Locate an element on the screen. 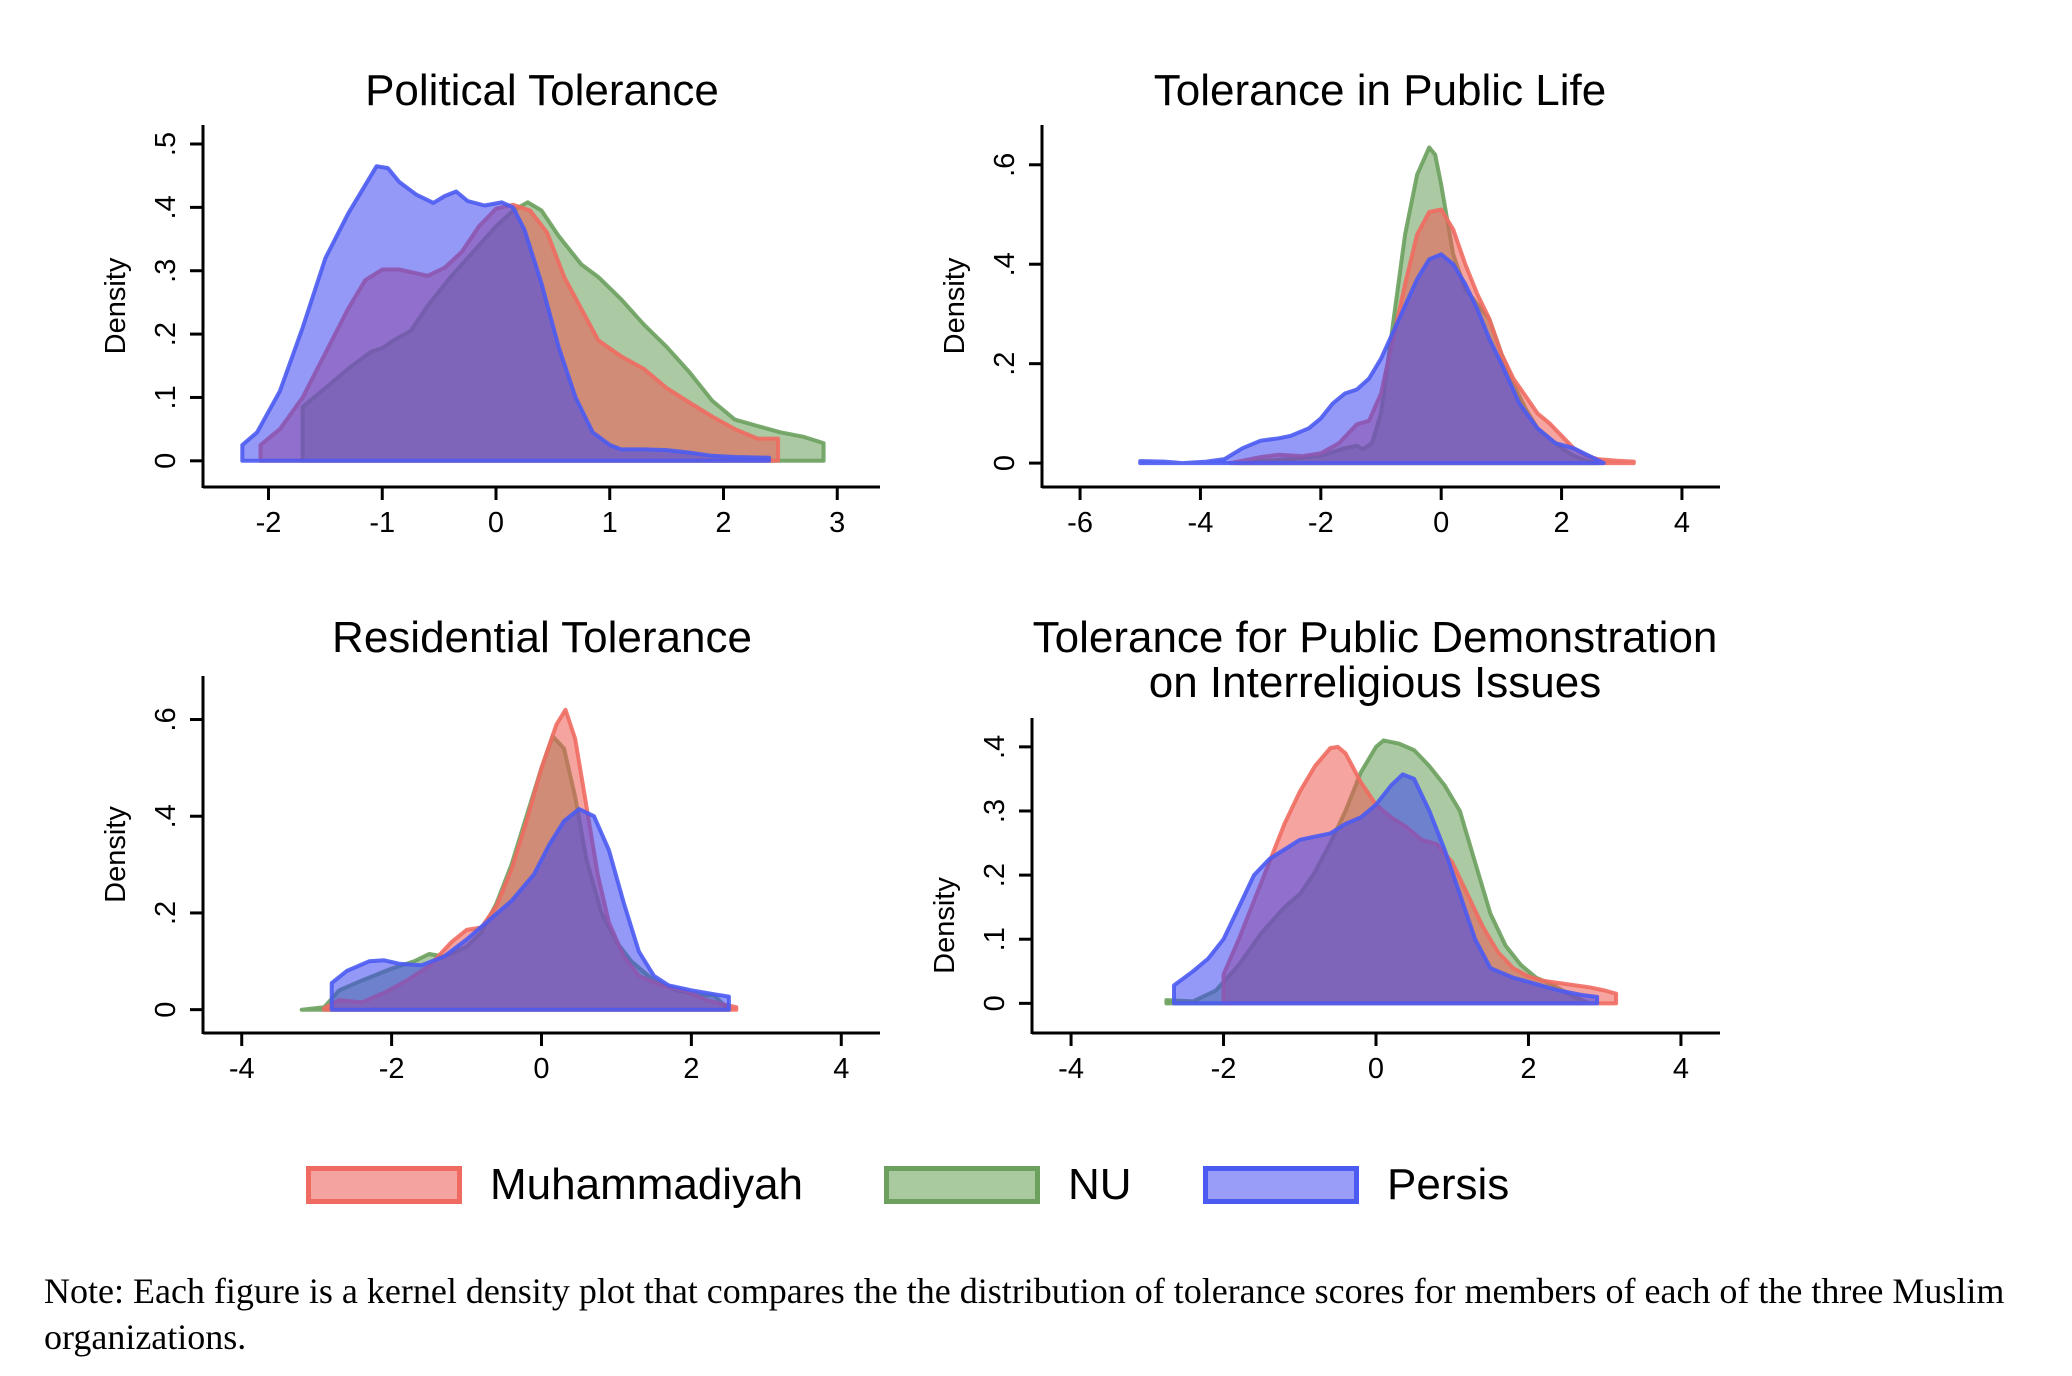 The height and width of the screenshot is (1376, 2072). legend-item-muhammadiyah: Muhammadiyah is located at coordinates (554, 1185).